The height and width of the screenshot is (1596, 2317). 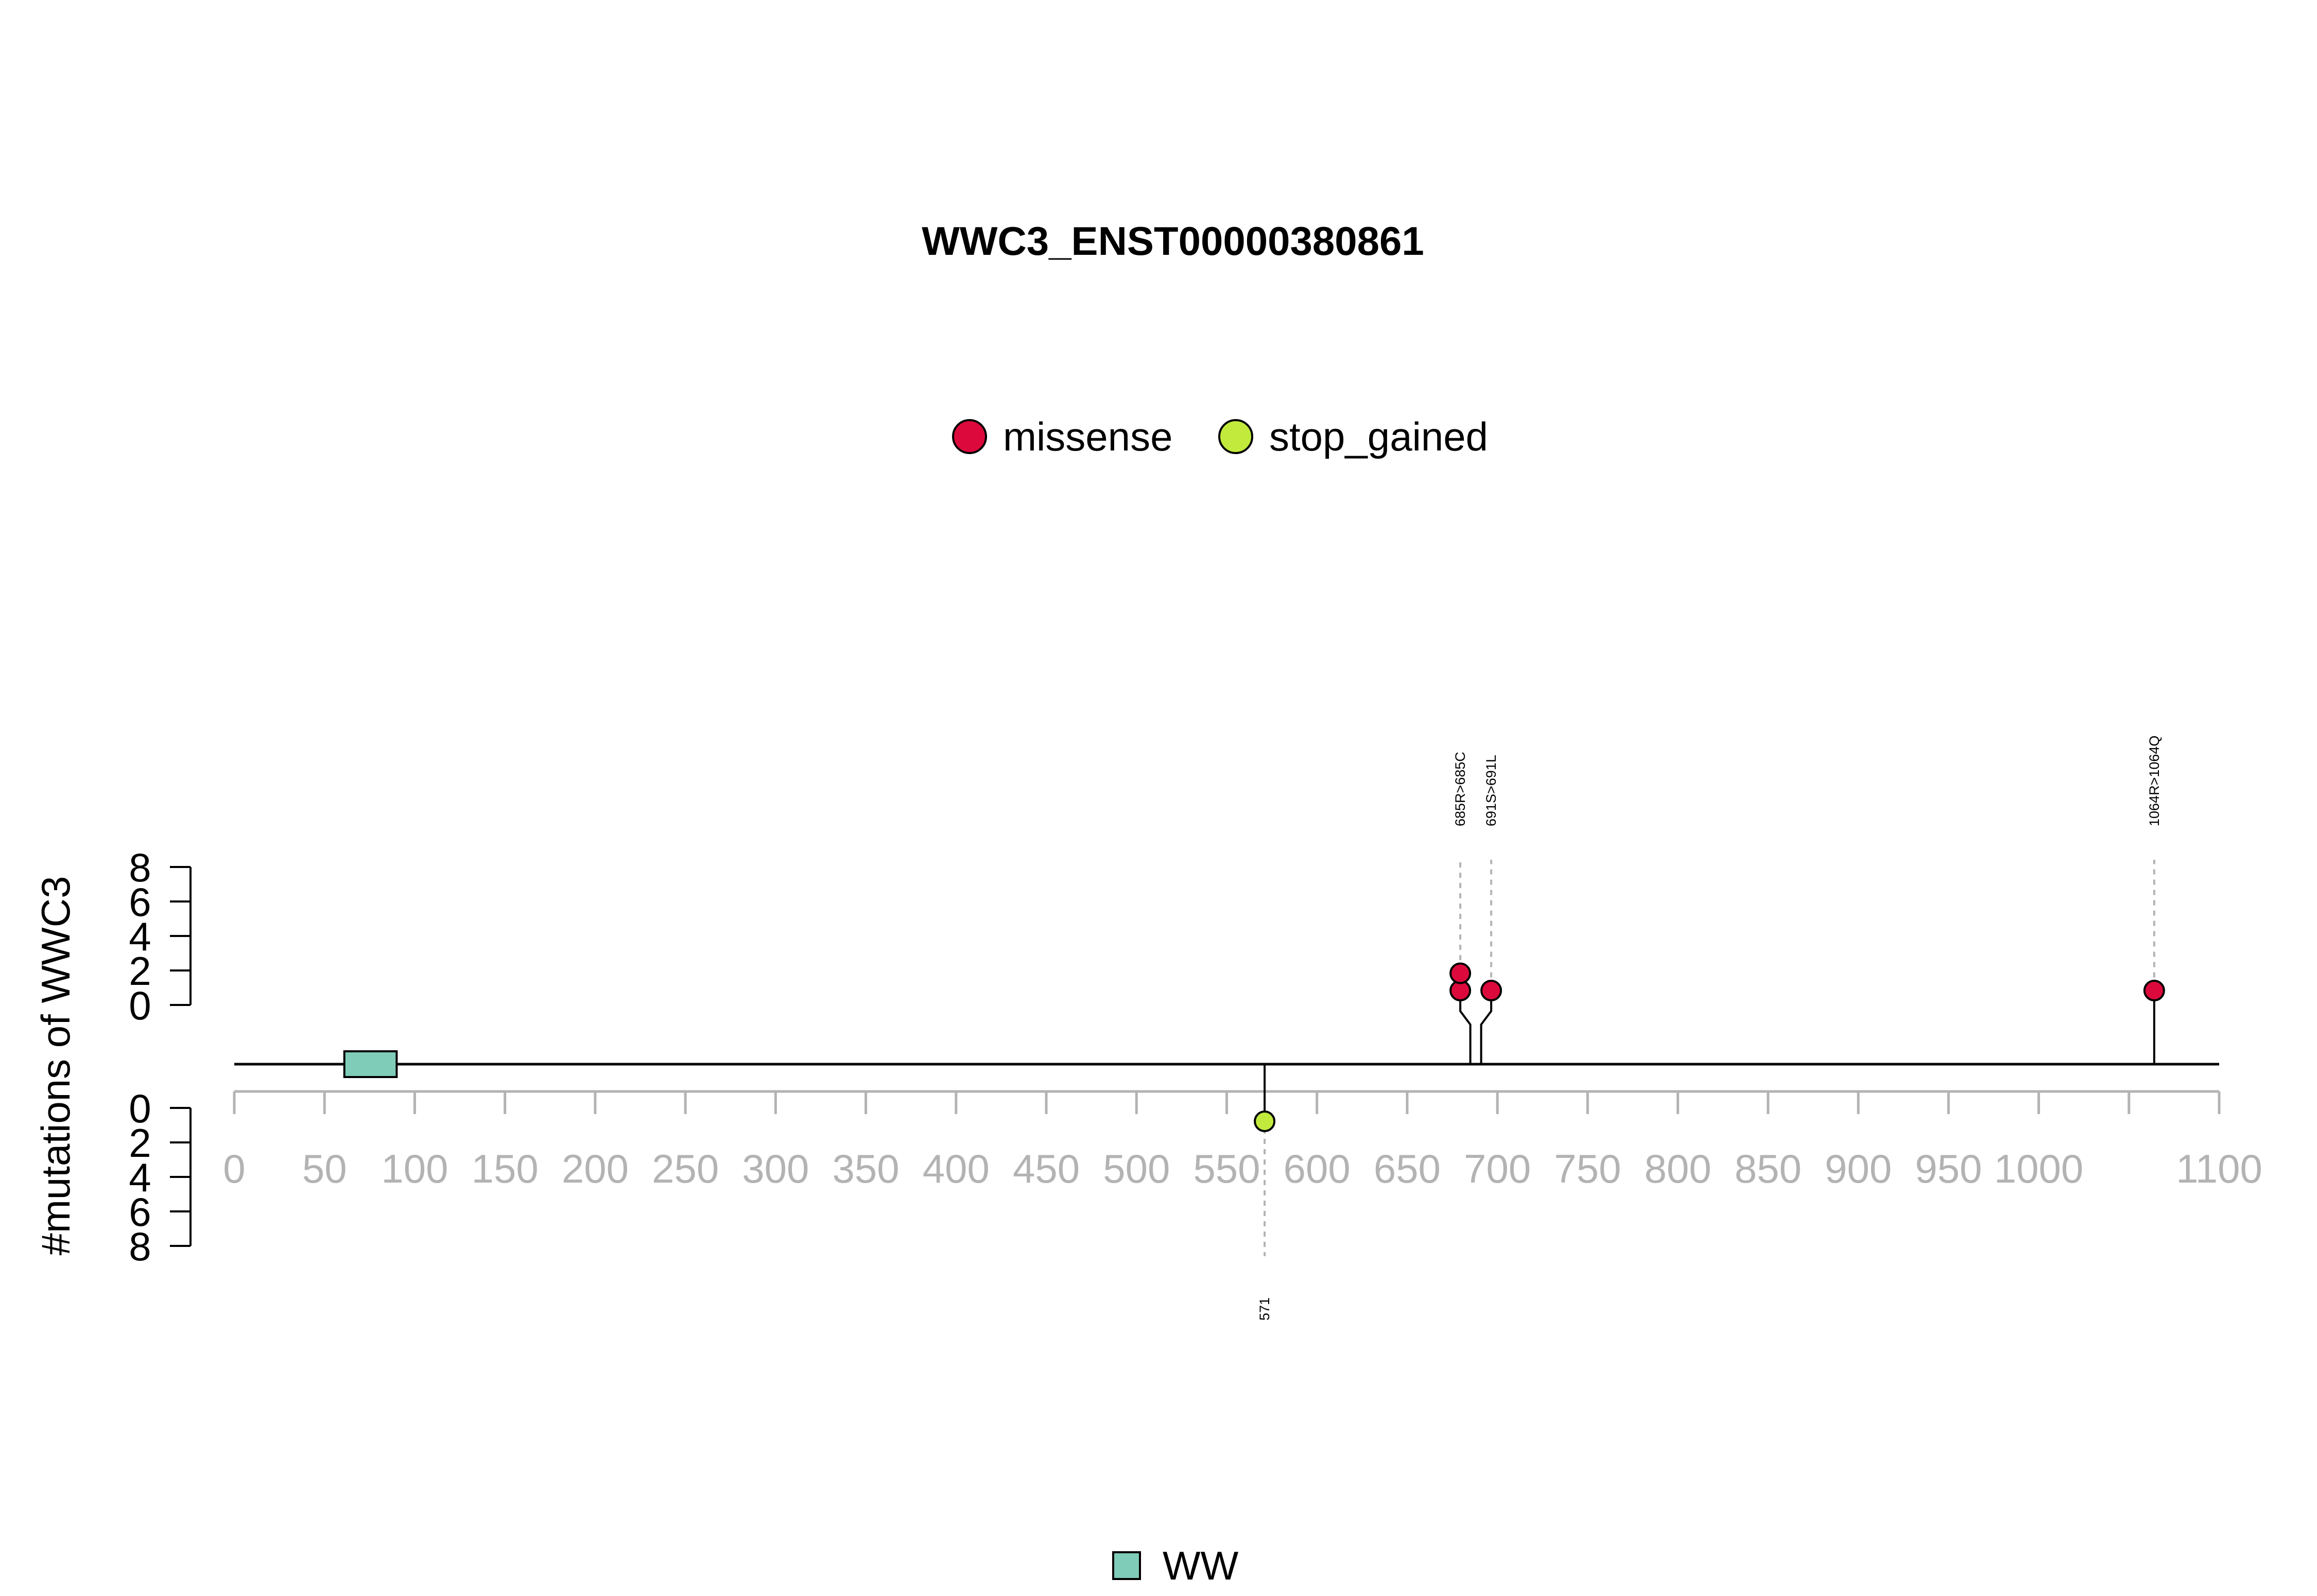 What do you see at coordinates (1460, 789) in the screenshot?
I see `mutation-label-685R>685C: 685R>685C` at bounding box center [1460, 789].